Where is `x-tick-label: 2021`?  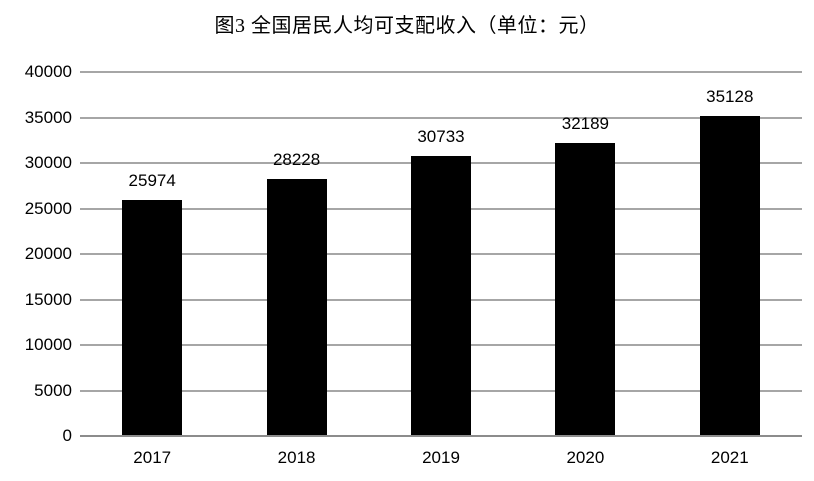
x-tick-label: 2021 is located at coordinates (729, 457).